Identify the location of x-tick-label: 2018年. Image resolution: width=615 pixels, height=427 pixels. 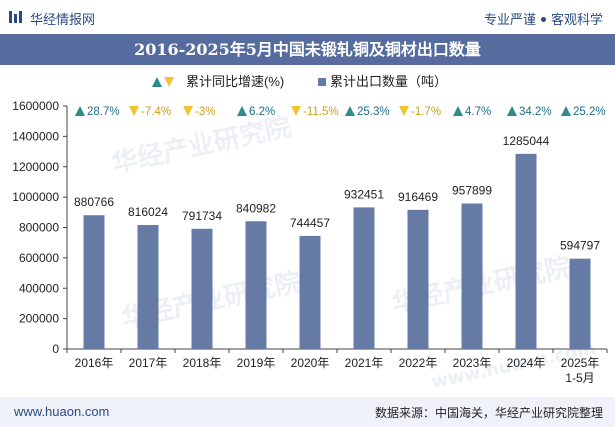
(202, 363).